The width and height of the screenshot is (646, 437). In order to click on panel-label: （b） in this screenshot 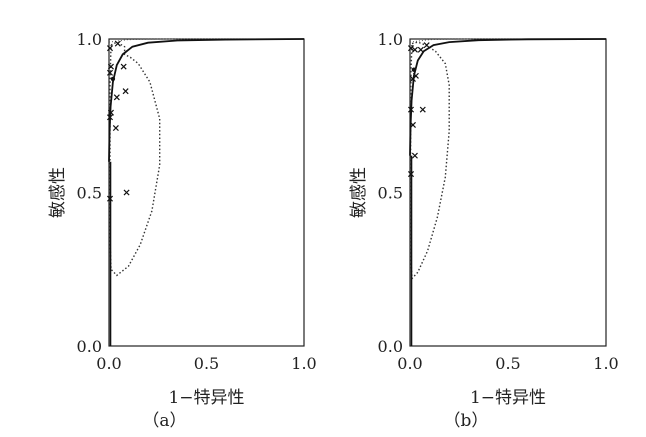, I will do `click(466, 421)`.